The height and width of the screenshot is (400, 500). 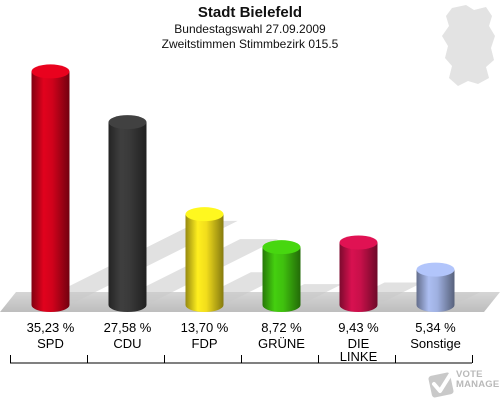 What do you see at coordinates (281, 327) in the screenshot?
I see `value-label: 8,72 %` at bounding box center [281, 327].